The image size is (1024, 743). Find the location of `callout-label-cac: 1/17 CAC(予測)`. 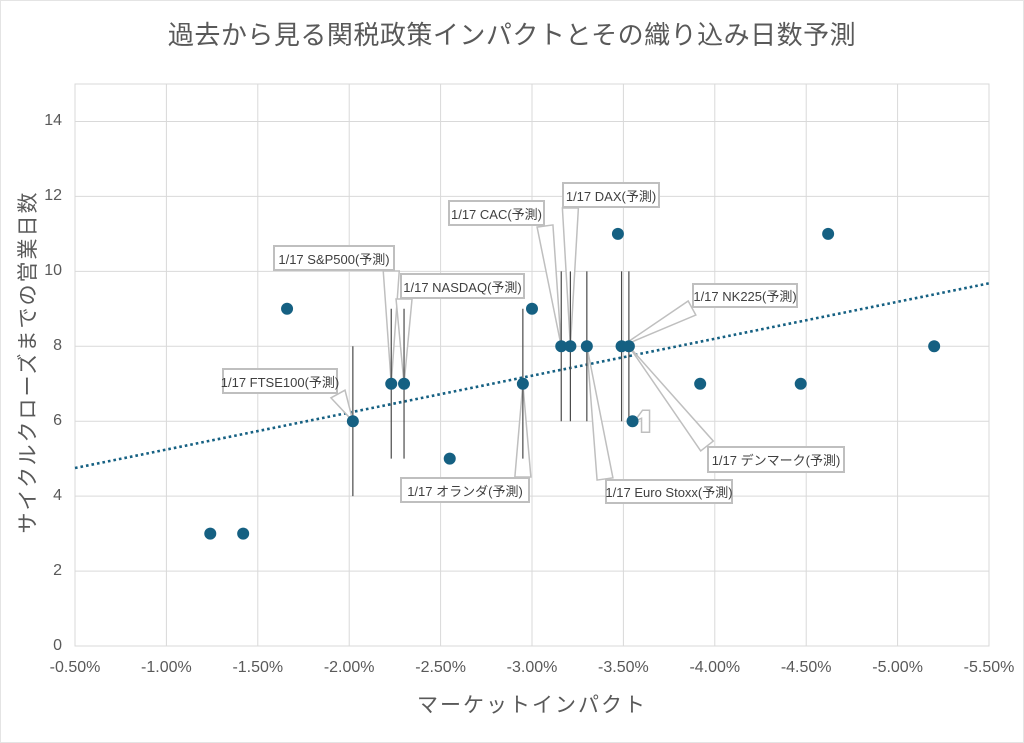

callout-label-cac: 1/17 CAC(予測) is located at coordinates (496, 213).